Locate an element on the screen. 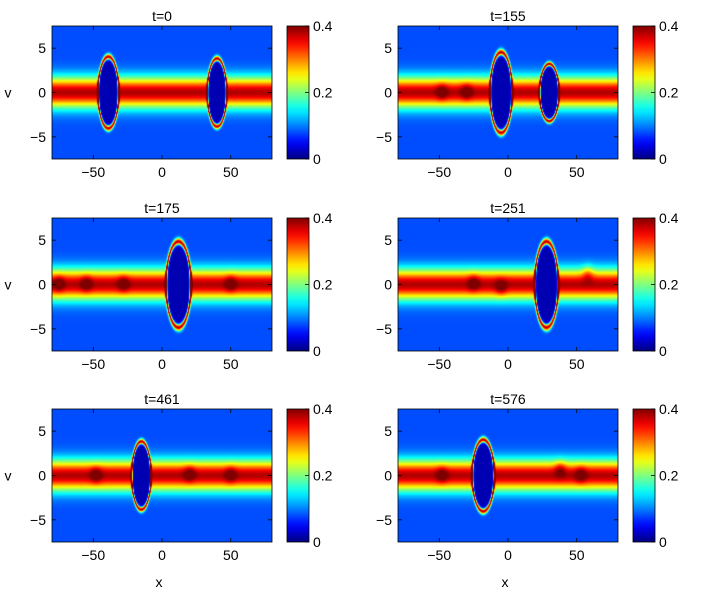 The image size is (703, 593). panel-title: t=155 is located at coordinates (508, 16).